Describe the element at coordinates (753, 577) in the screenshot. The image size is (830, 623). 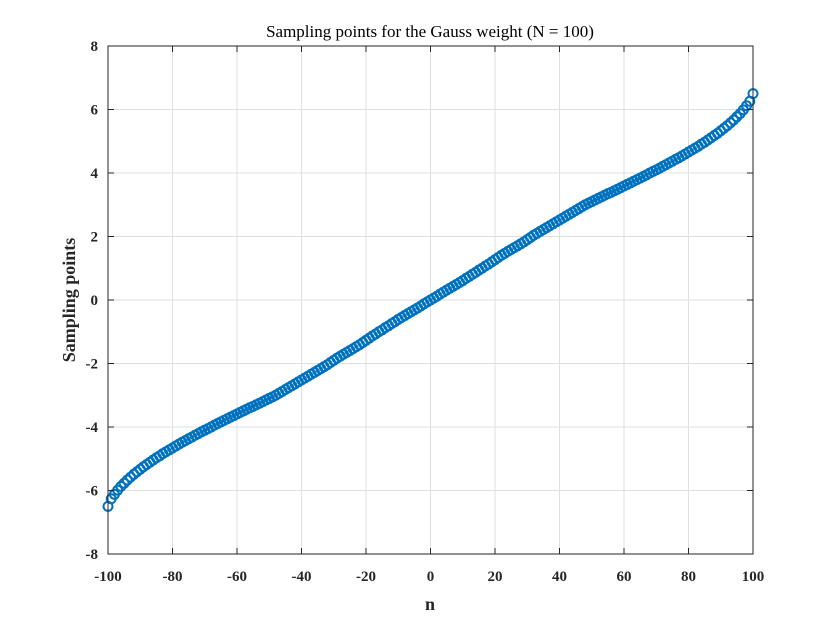
I see `x-tick-label: 100` at that location.